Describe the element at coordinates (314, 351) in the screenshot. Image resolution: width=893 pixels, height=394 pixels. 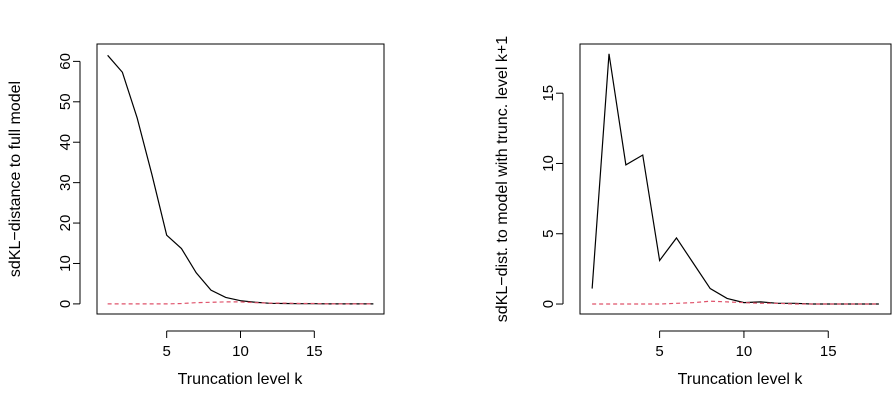
I see `left-x-tick-label-2: 15` at that location.